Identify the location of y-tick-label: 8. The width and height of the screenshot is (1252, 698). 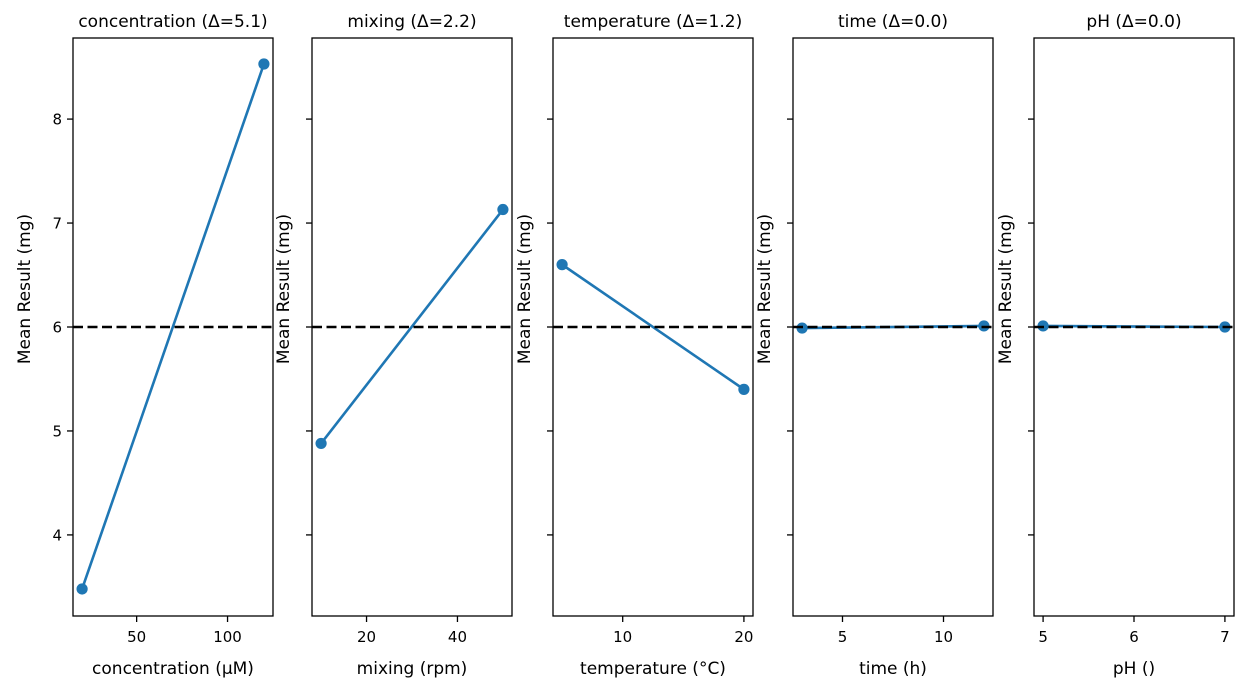
(57, 120).